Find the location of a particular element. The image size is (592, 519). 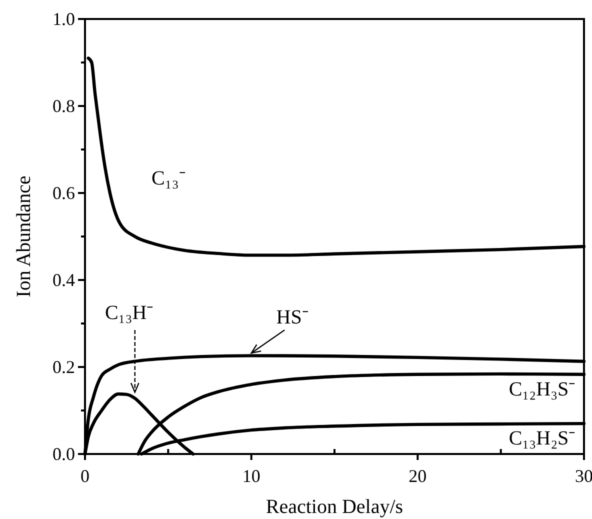

series-label: HS⁻ is located at coordinates (292, 317).